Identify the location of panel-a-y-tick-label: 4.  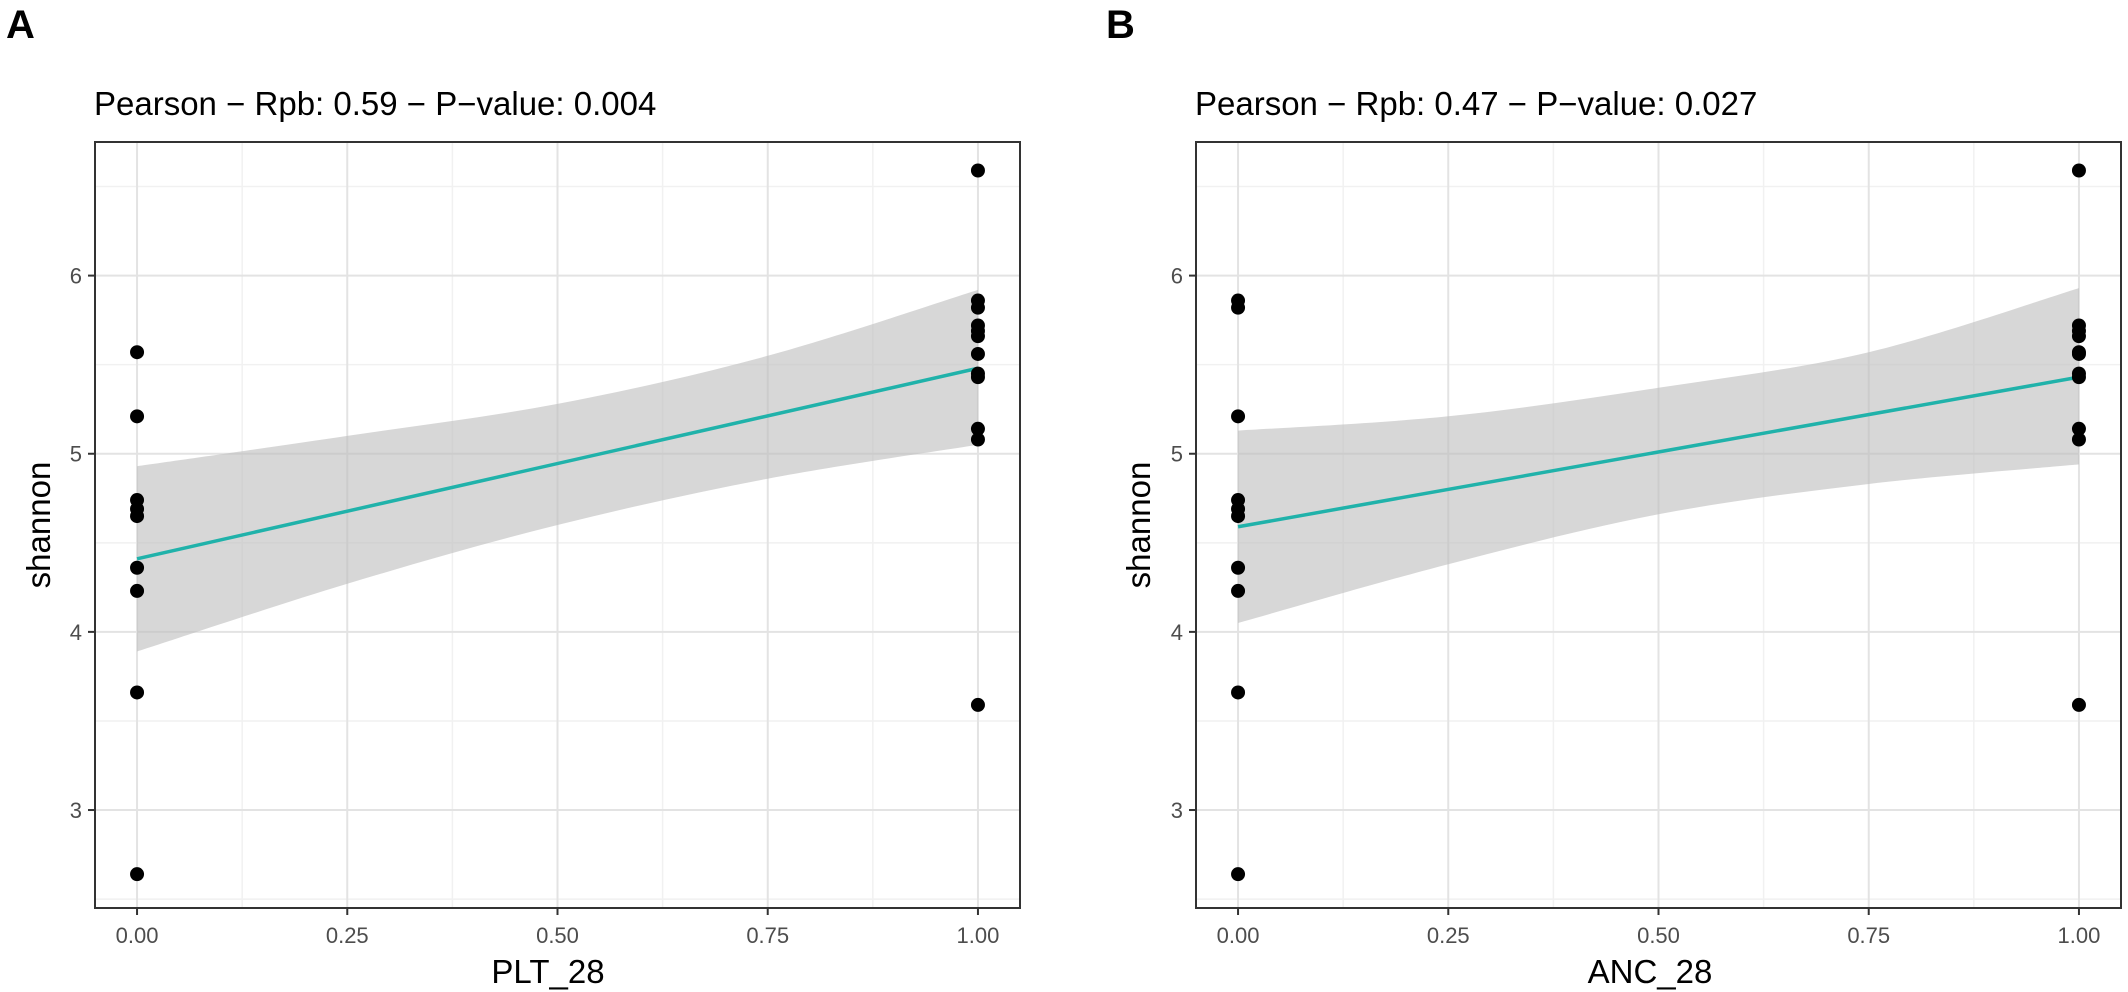
(76, 632).